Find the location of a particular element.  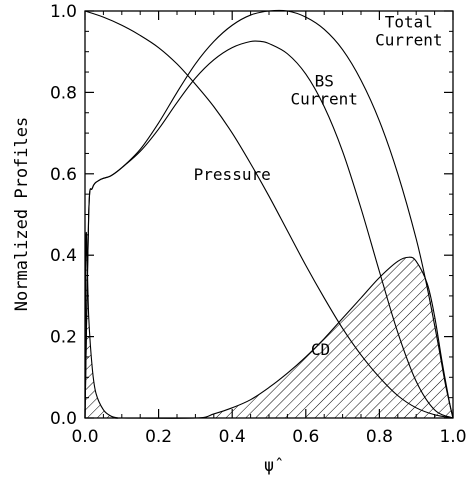

y-tick-label: 0.2 is located at coordinates (63, 338).